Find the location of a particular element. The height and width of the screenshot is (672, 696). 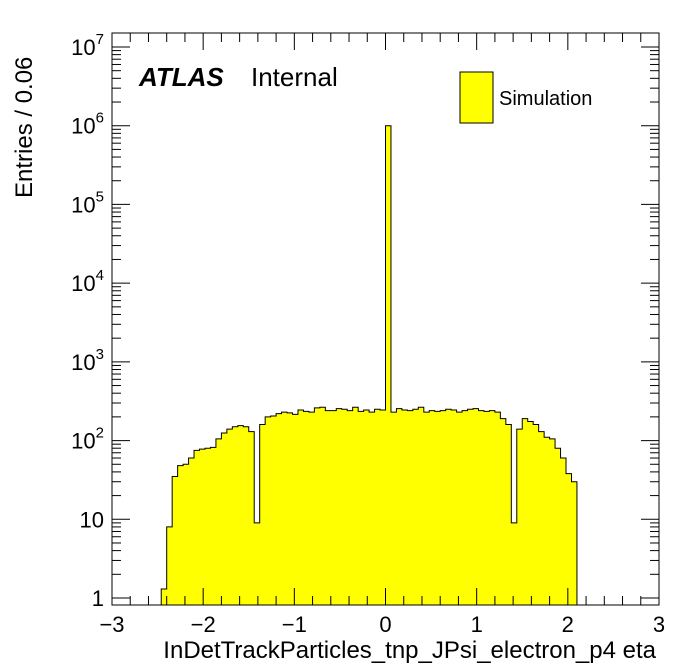

legend: Simulation is located at coordinates (525, 97).